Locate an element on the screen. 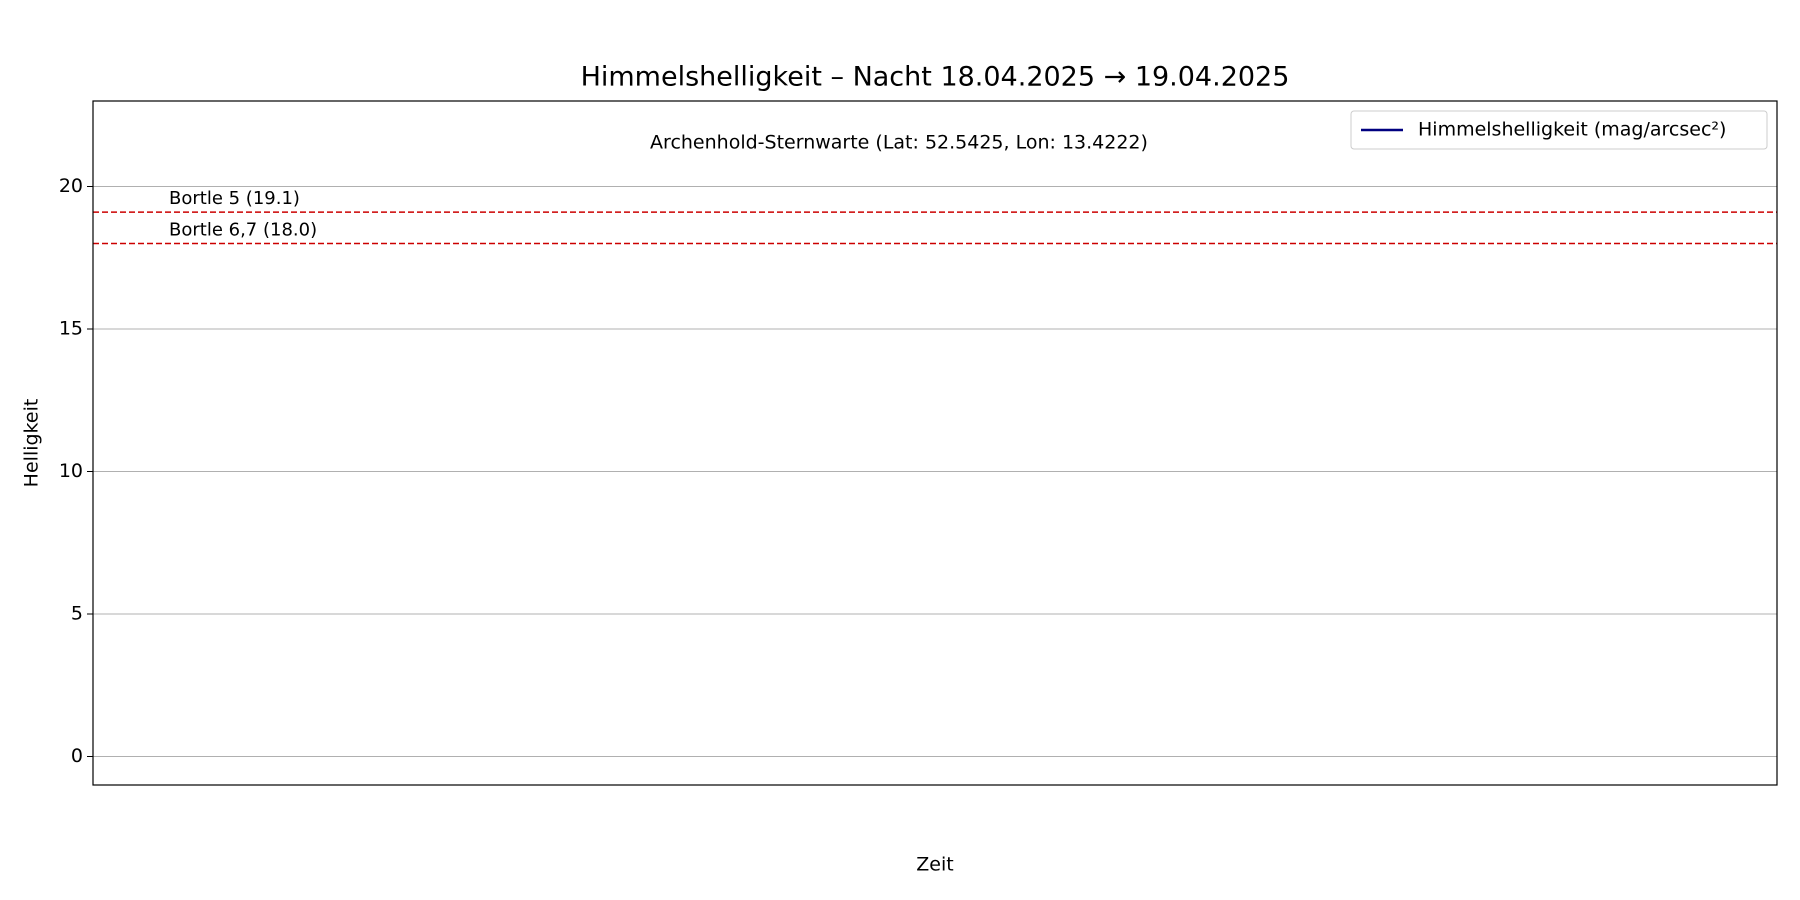 Image resolution: width=1800 pixels, height=900 pixels. y-tick-label: 10 is located at coordinates (71, 471).